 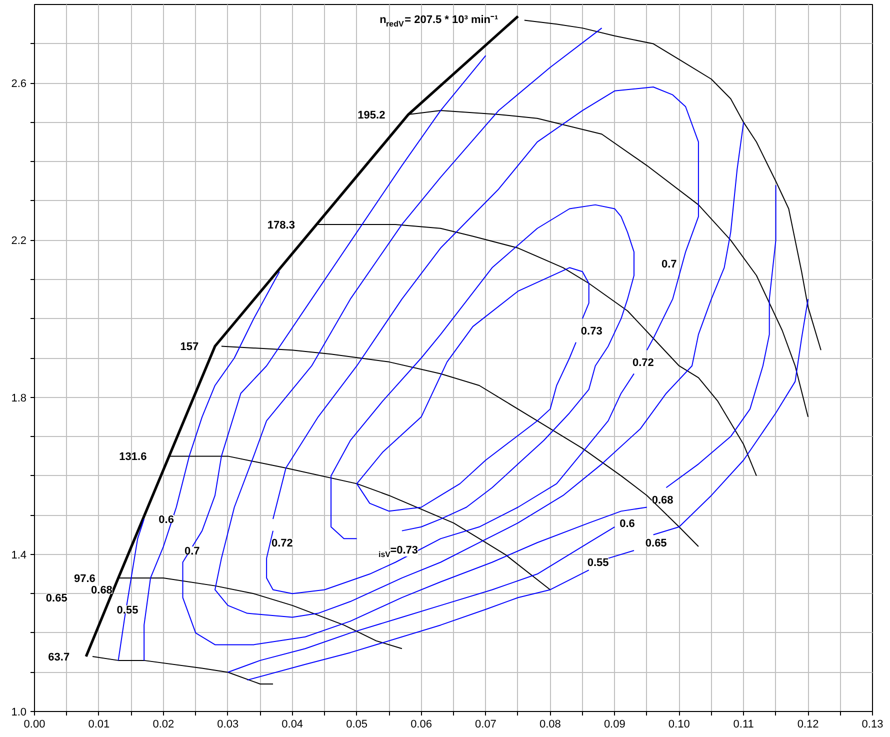 What do you see at coordinates (19, 84) in the screenshot?
I see `y-tick-label: 2.6` at bounding box center [19, 84].